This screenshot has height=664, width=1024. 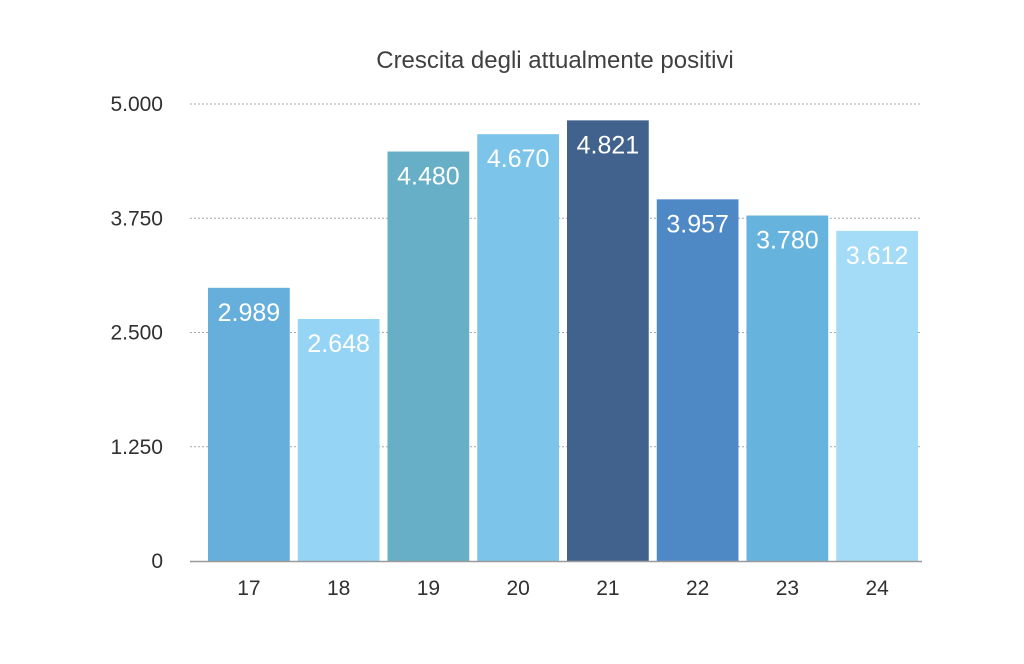 What do you see at coordinates (517, 588) in the screenshot?
I see `x-tick-label: 20` at bounding box center [517, 588].